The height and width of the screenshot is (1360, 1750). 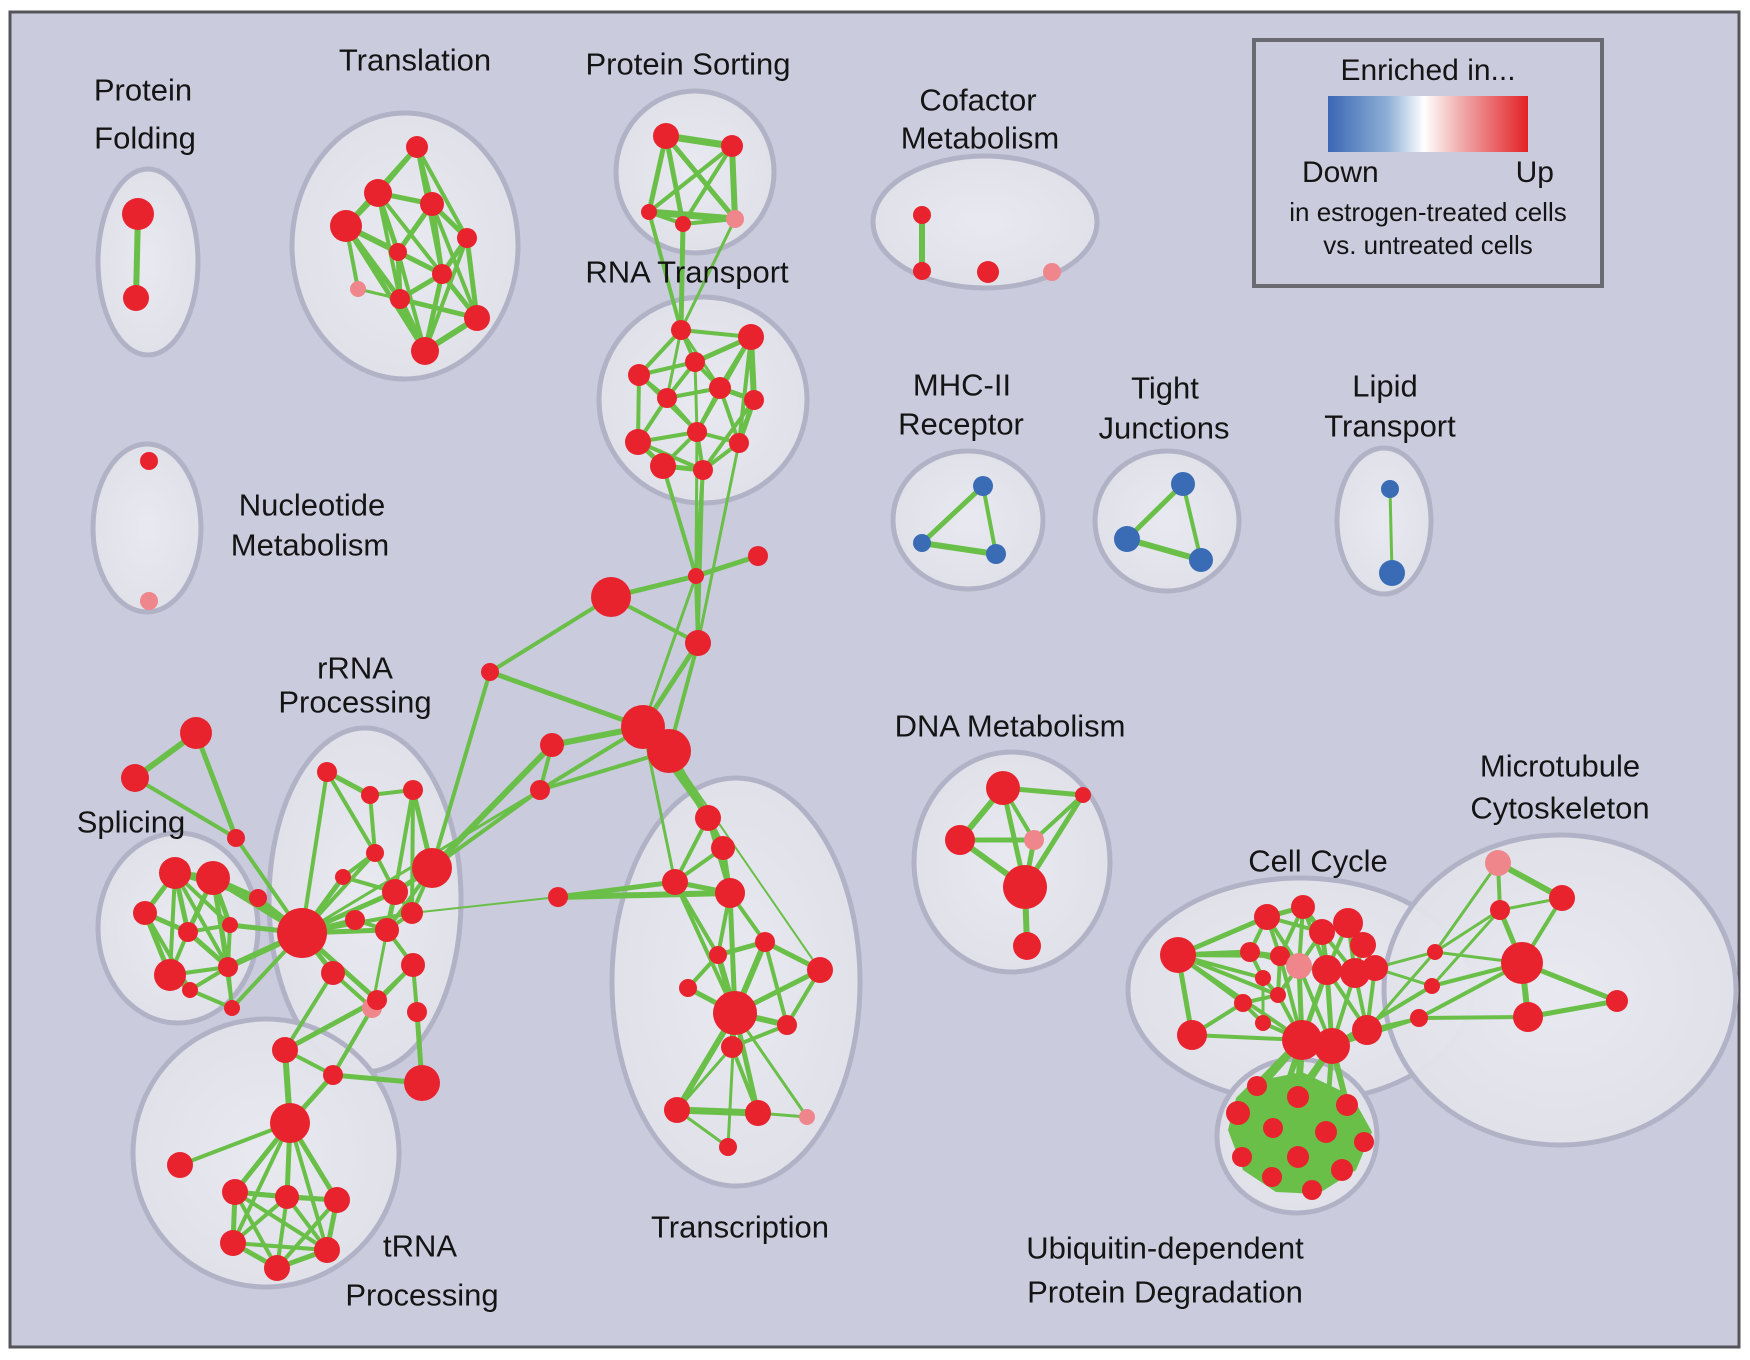 I want to click on cluster-label-cofactor-metabolism: Cofactor, so click(x=977, y=100).